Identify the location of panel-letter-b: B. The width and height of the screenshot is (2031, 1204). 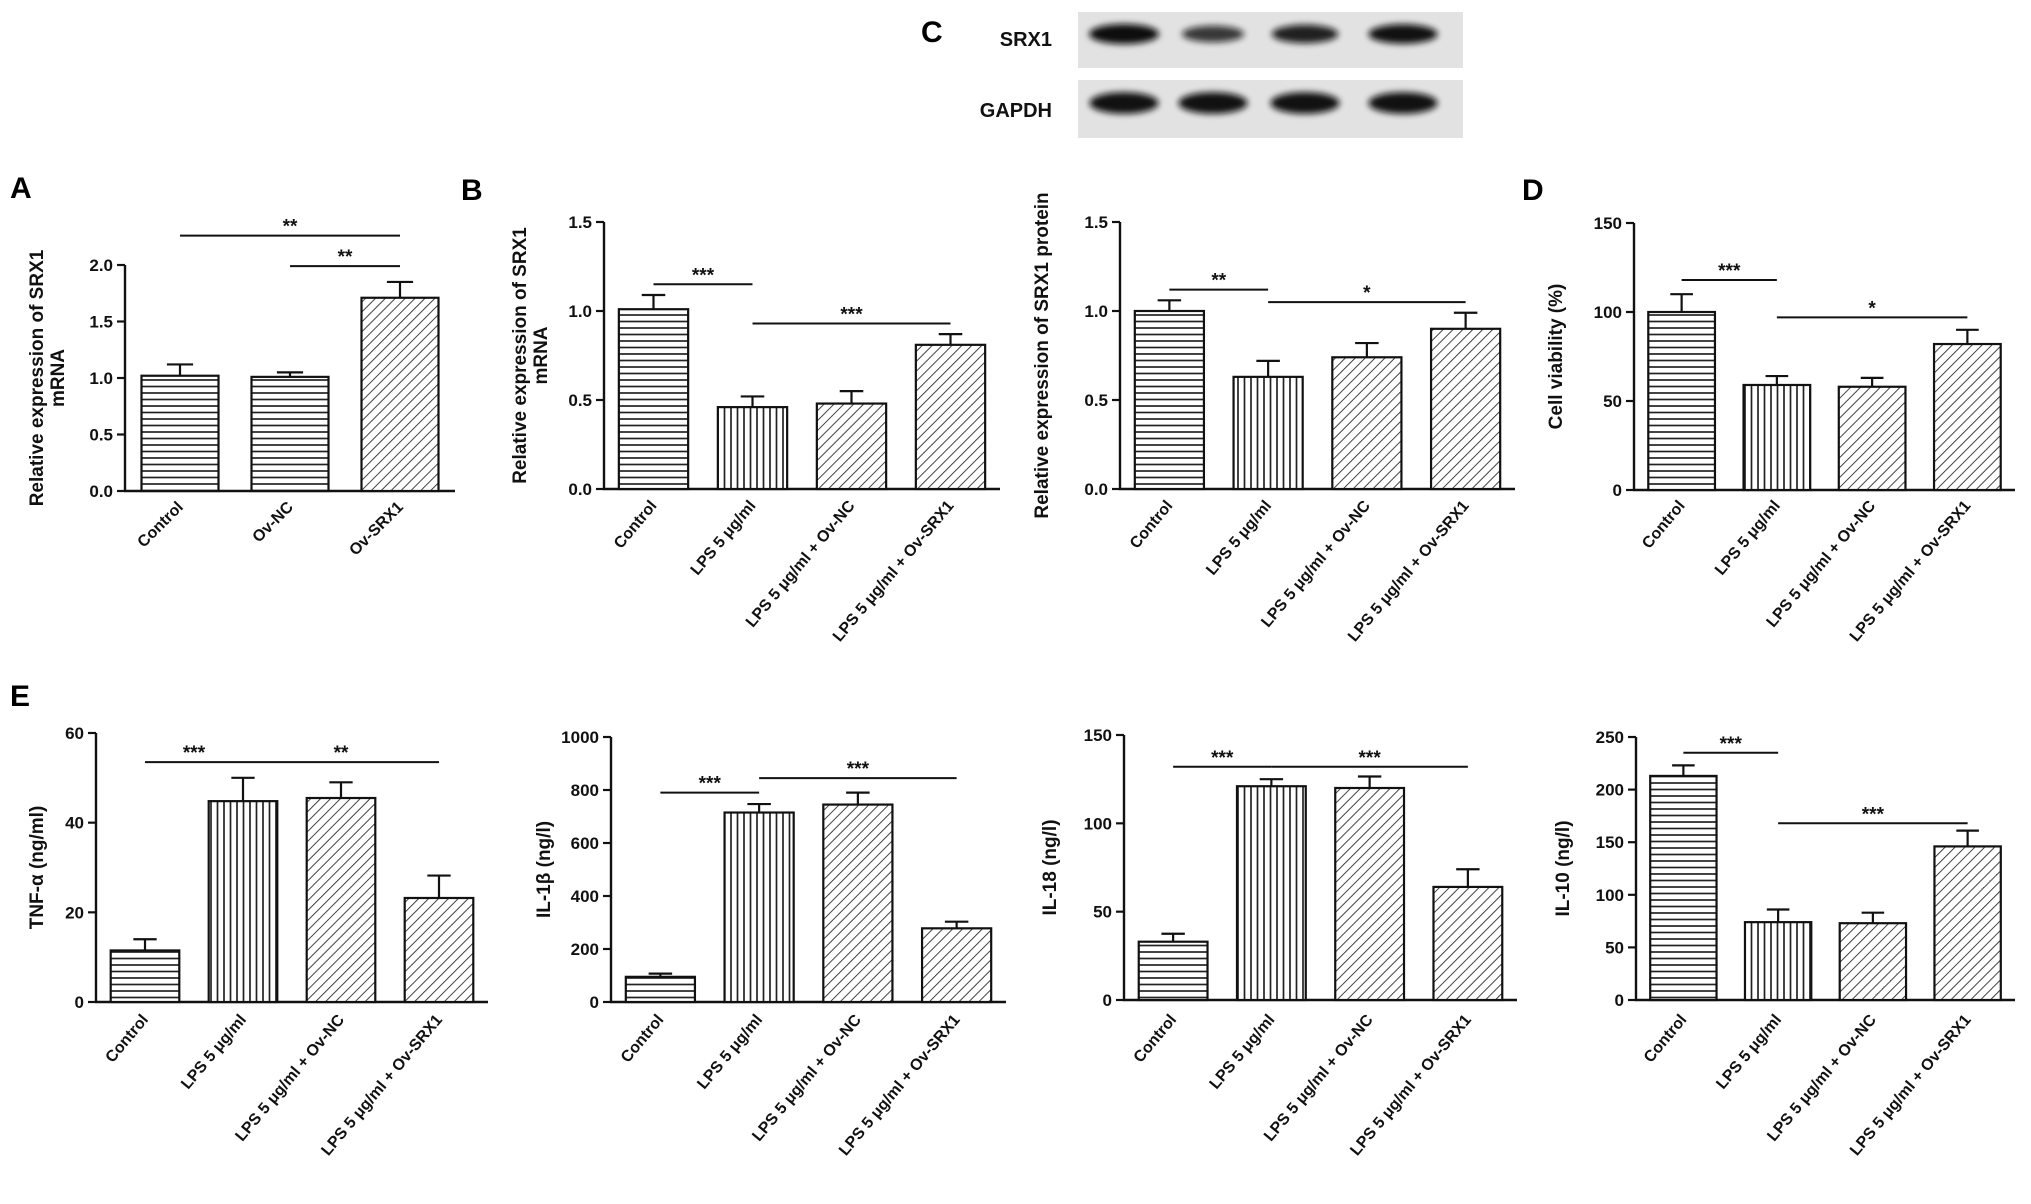
(472, 190).